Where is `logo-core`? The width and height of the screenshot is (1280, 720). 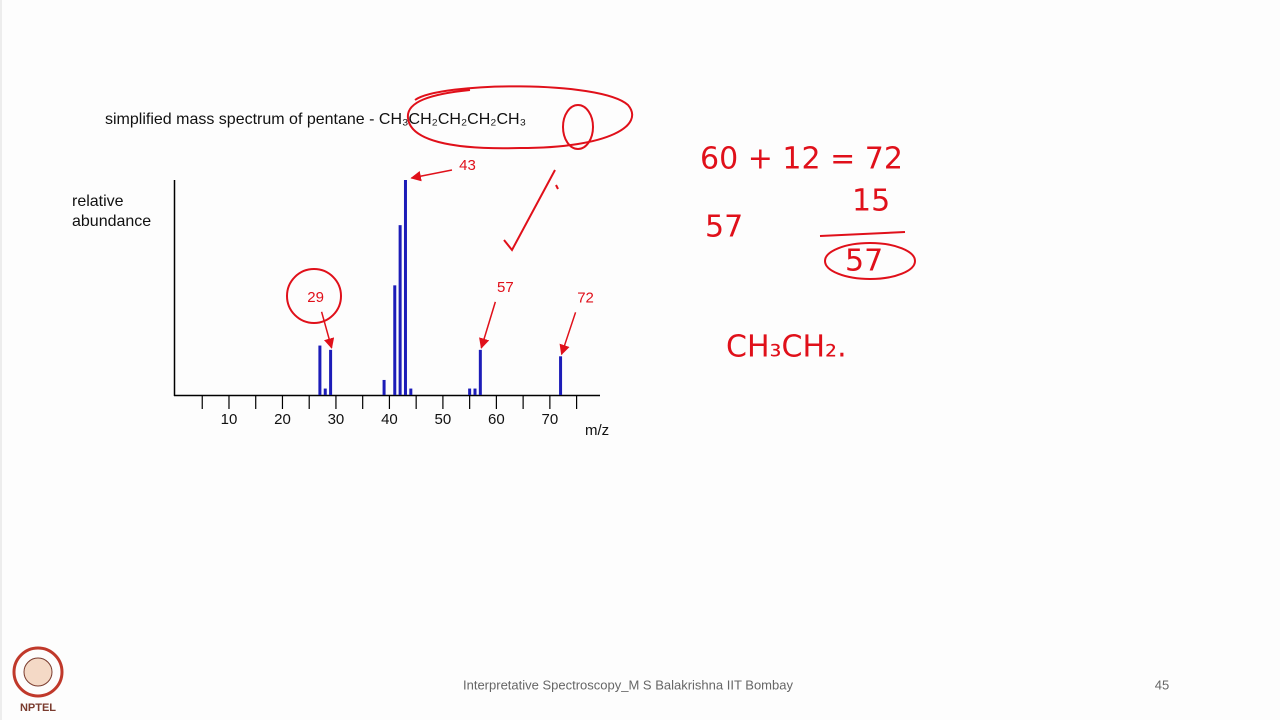 logo-core is located at coordinates (38, 672).